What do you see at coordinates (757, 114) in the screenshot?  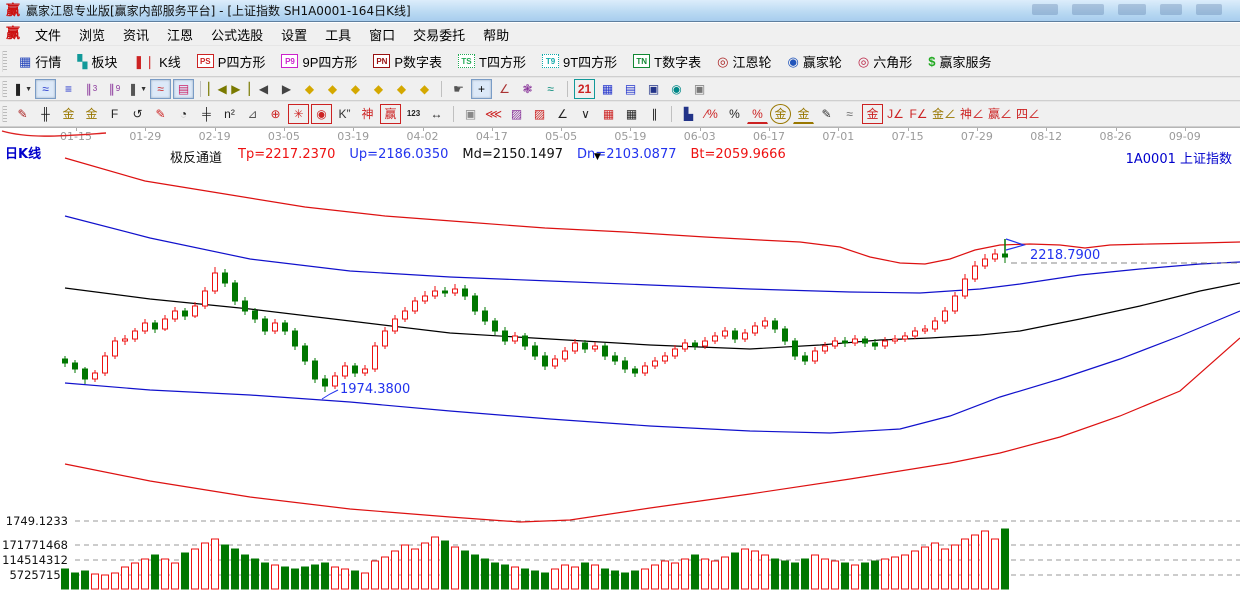 I see `tool-percent-line-icon: %` at bounding box center [757, 114].